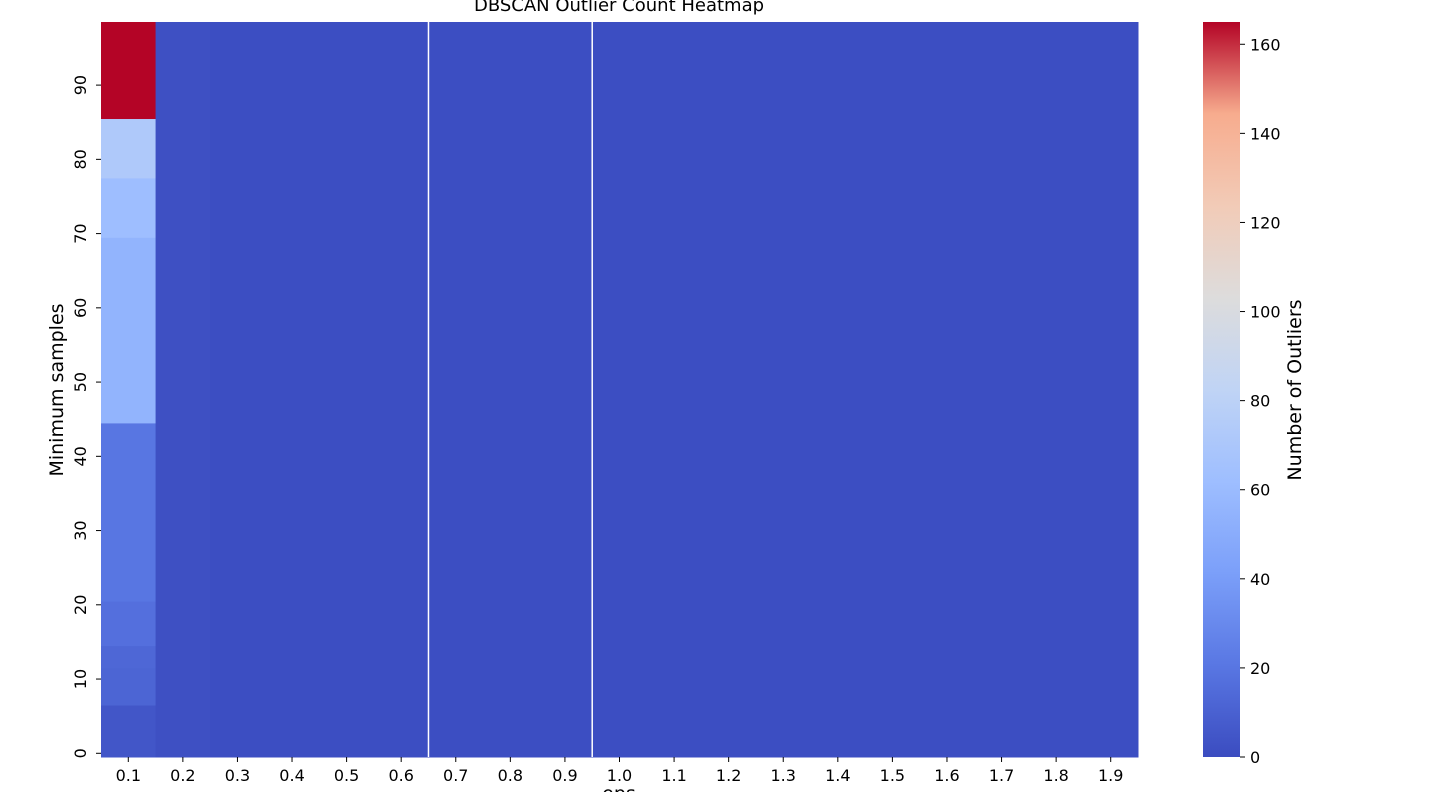 This screenshot has height=792, width=1440. I want to click on x-tick-label: 0.5, so click(346, 775).